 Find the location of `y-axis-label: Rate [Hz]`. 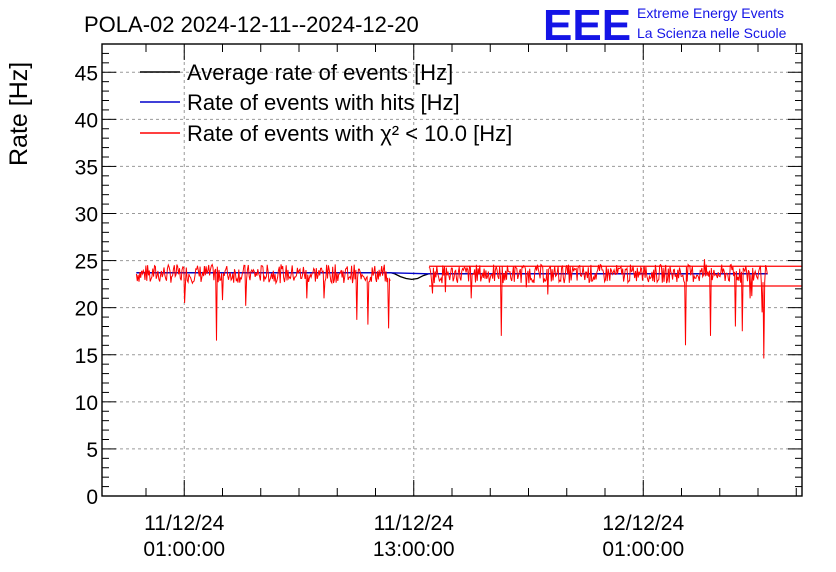

y-axis-label: Rate [Hz] is located at coordinates (19, 114).